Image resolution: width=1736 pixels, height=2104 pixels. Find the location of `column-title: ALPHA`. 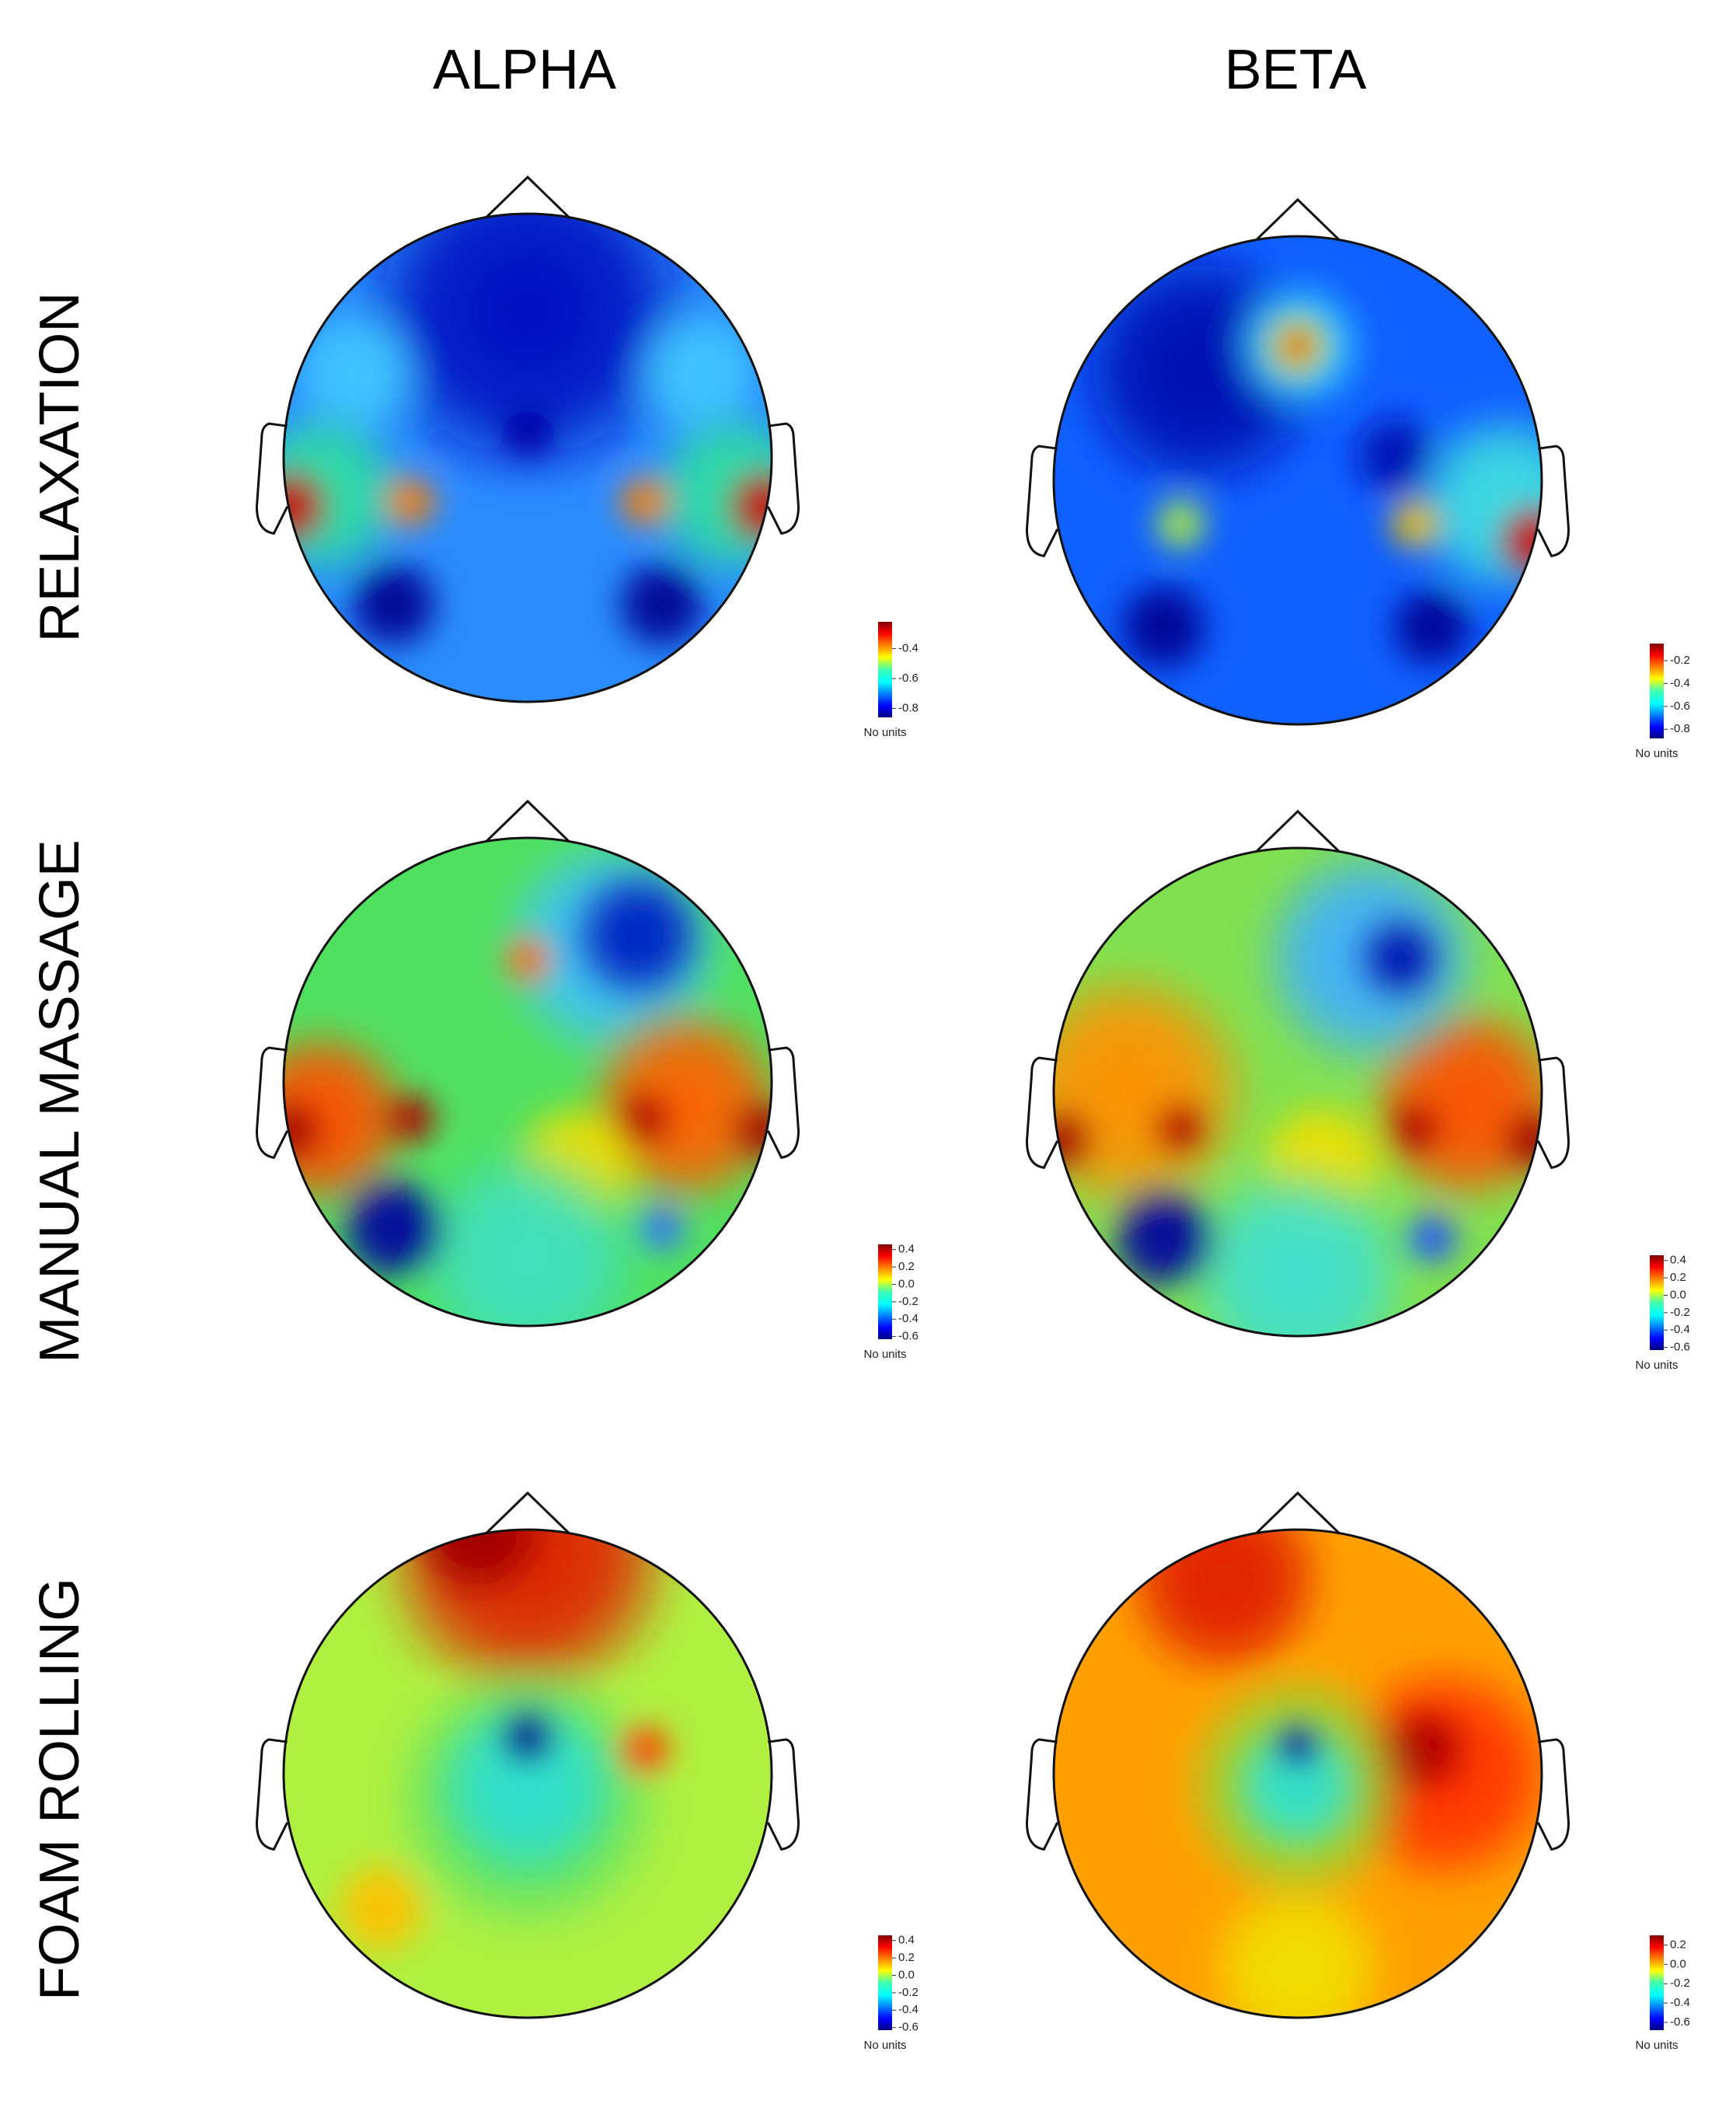

column-title: ALPHA is located at coordinates (524, 70).